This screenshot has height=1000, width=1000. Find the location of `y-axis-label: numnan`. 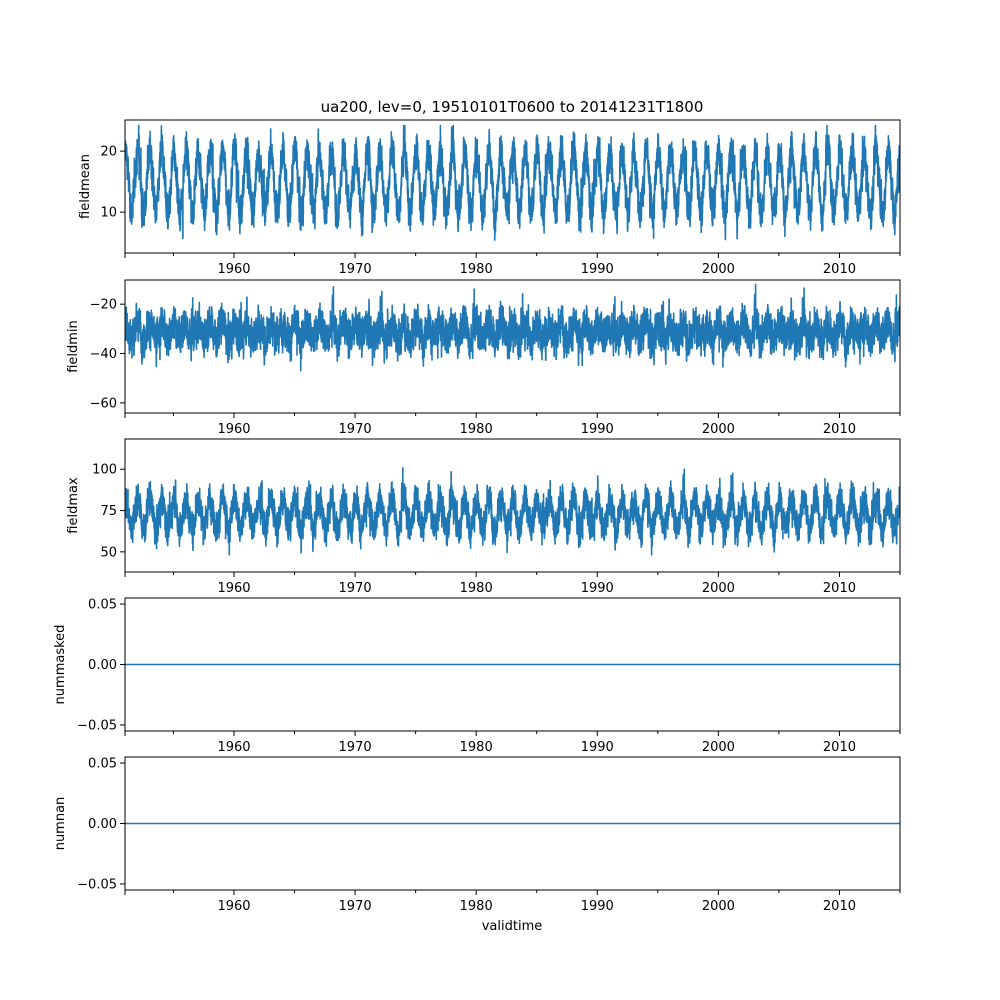

y-axis-label: numnan is located at coordinates (60, 824).